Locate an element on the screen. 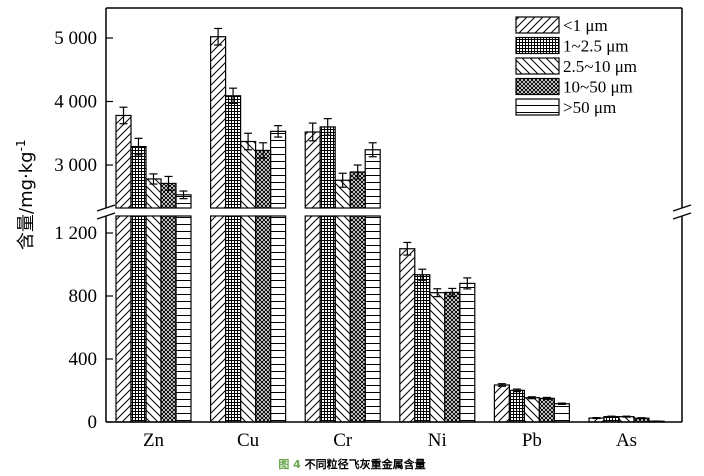 The image size is (704, 476). legend-label: >50 μm is located at coordinates (589, 107).